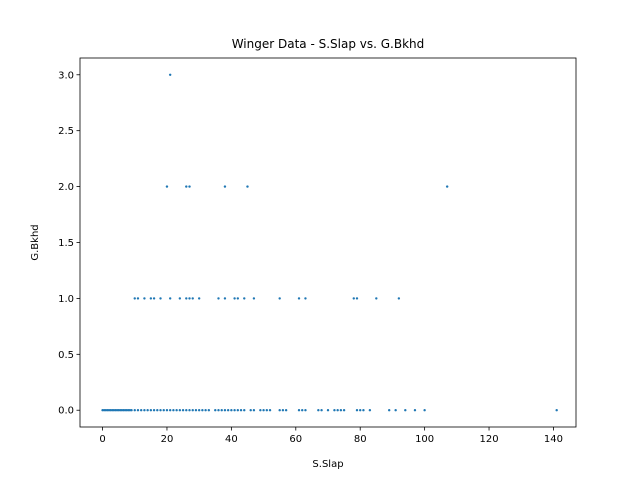 The image size is (640, 480). Describe the element at coordinates (102, 439) in the screenshot. I see `x-tick-label: 0` at that location.